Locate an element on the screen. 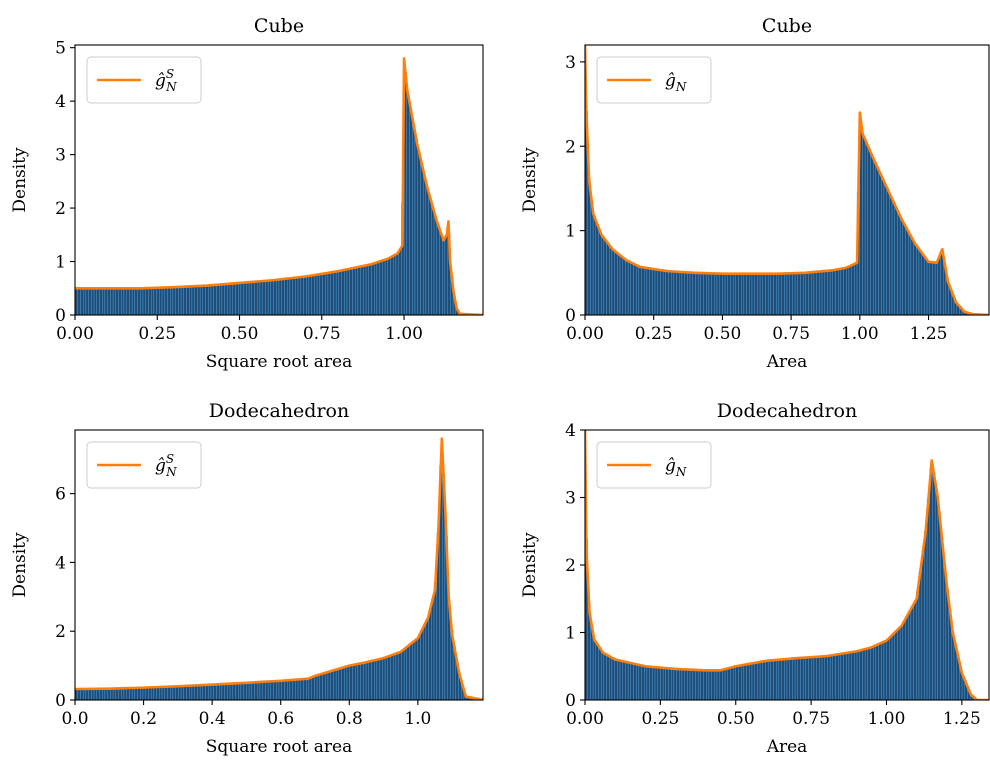 This screenshot has height=770, width=990. x-tick-label: 0.50 is located at coordinates (240, 334).